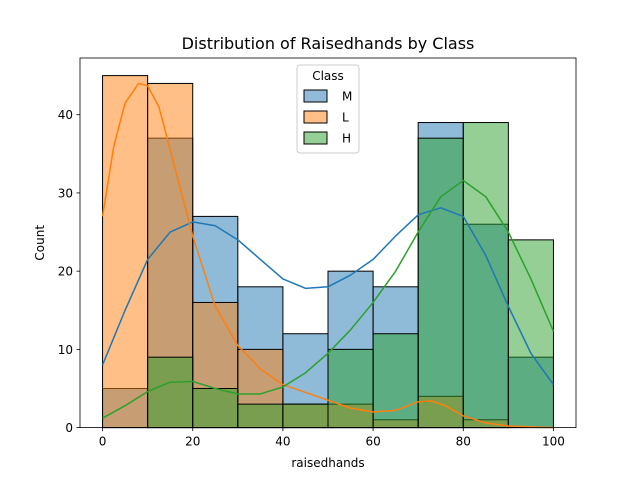  I want to click on legend-swatch-m, so click(315, 96).